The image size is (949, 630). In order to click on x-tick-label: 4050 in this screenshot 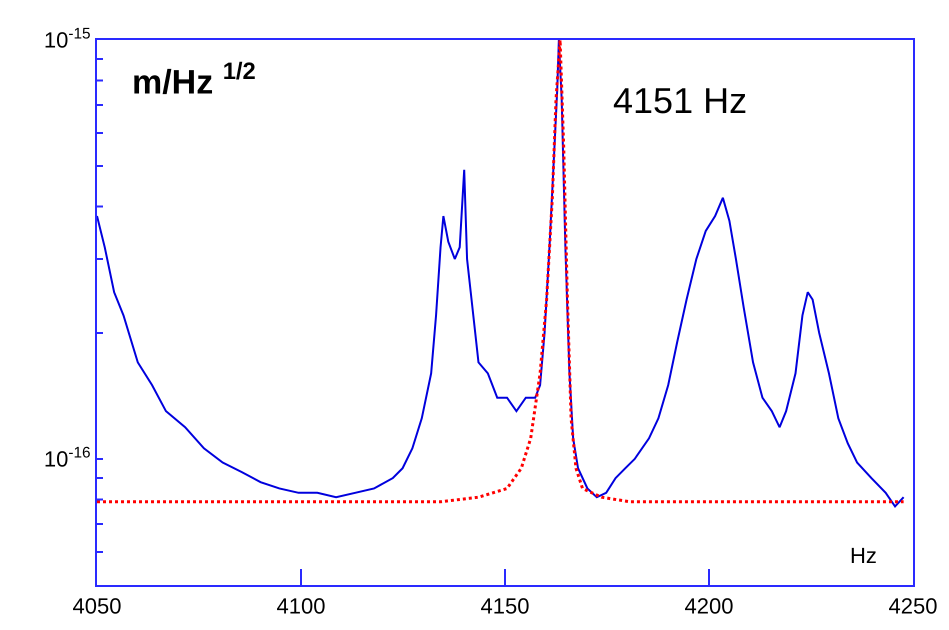, I will do `click(97, 605)`.